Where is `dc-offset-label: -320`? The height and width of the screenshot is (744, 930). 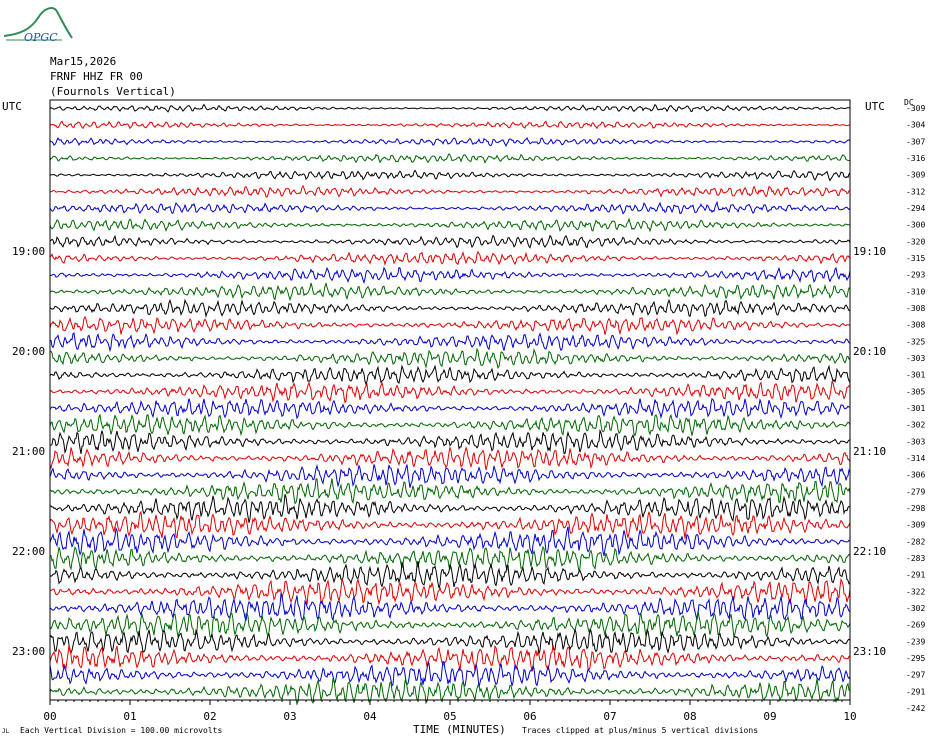 dc-offset-label: -320 is located at coordinates (915, 241).